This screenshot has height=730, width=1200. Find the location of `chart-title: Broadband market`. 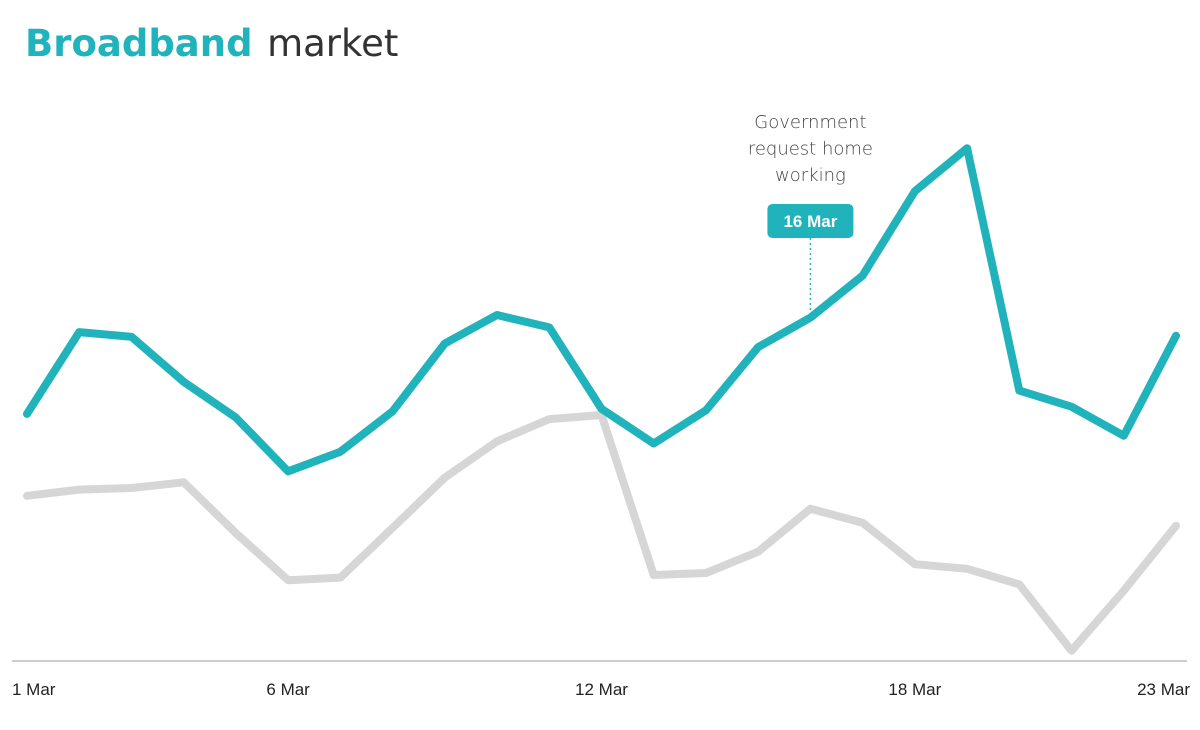

chart-title: Broadband market is located at coordinates (211, 43).